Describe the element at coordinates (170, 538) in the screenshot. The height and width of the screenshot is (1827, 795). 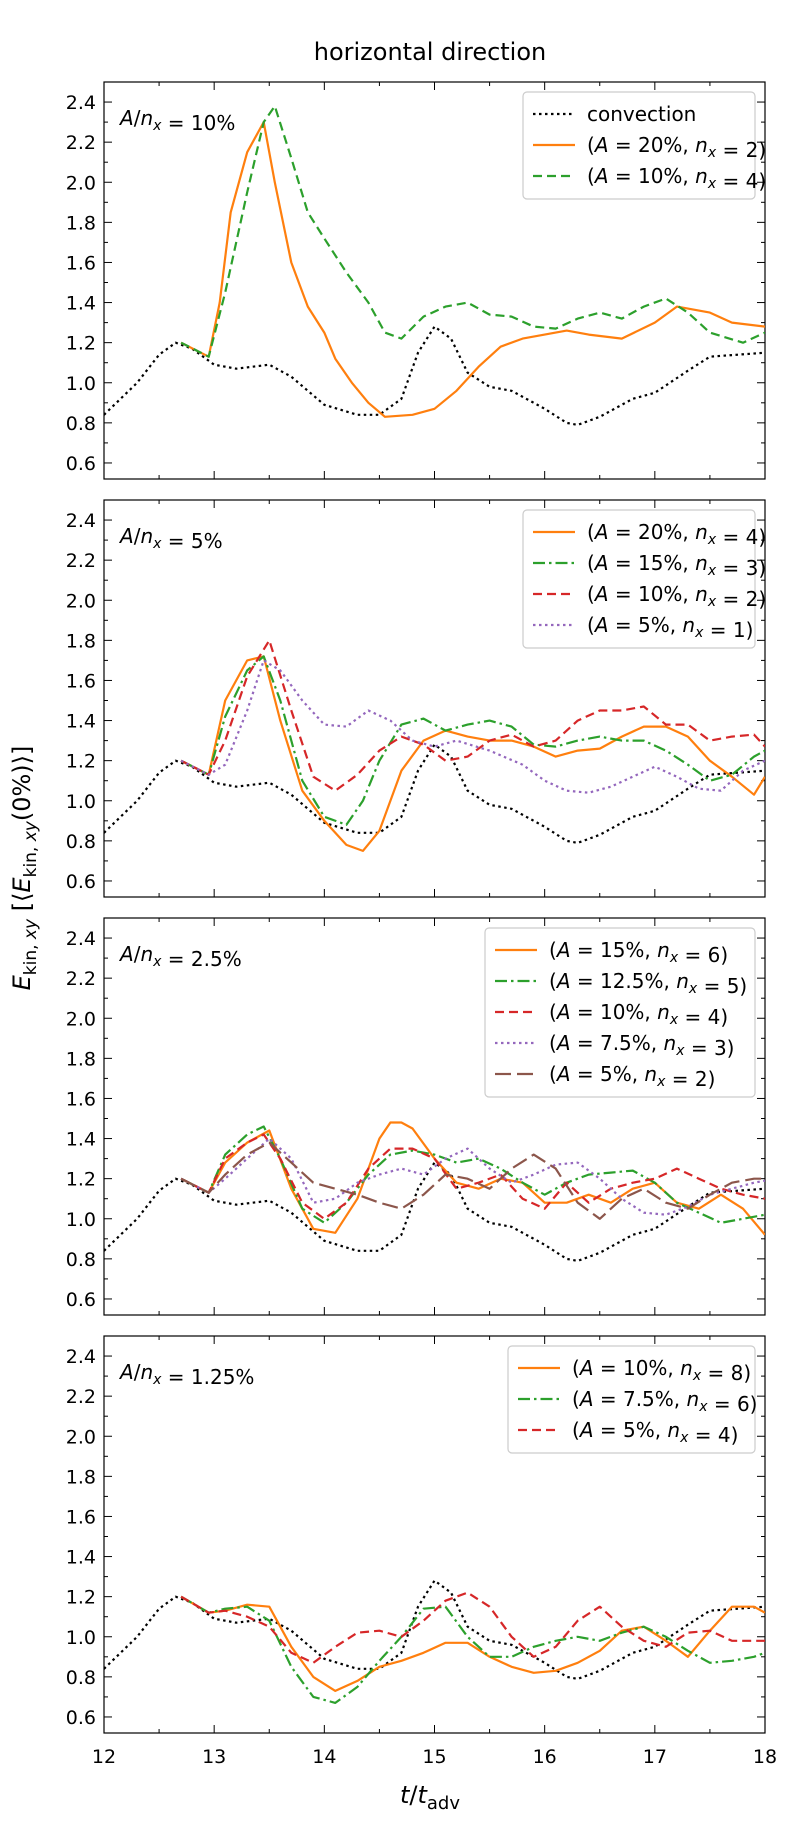
I see `panel-label: A/nx = 5%` at that location.